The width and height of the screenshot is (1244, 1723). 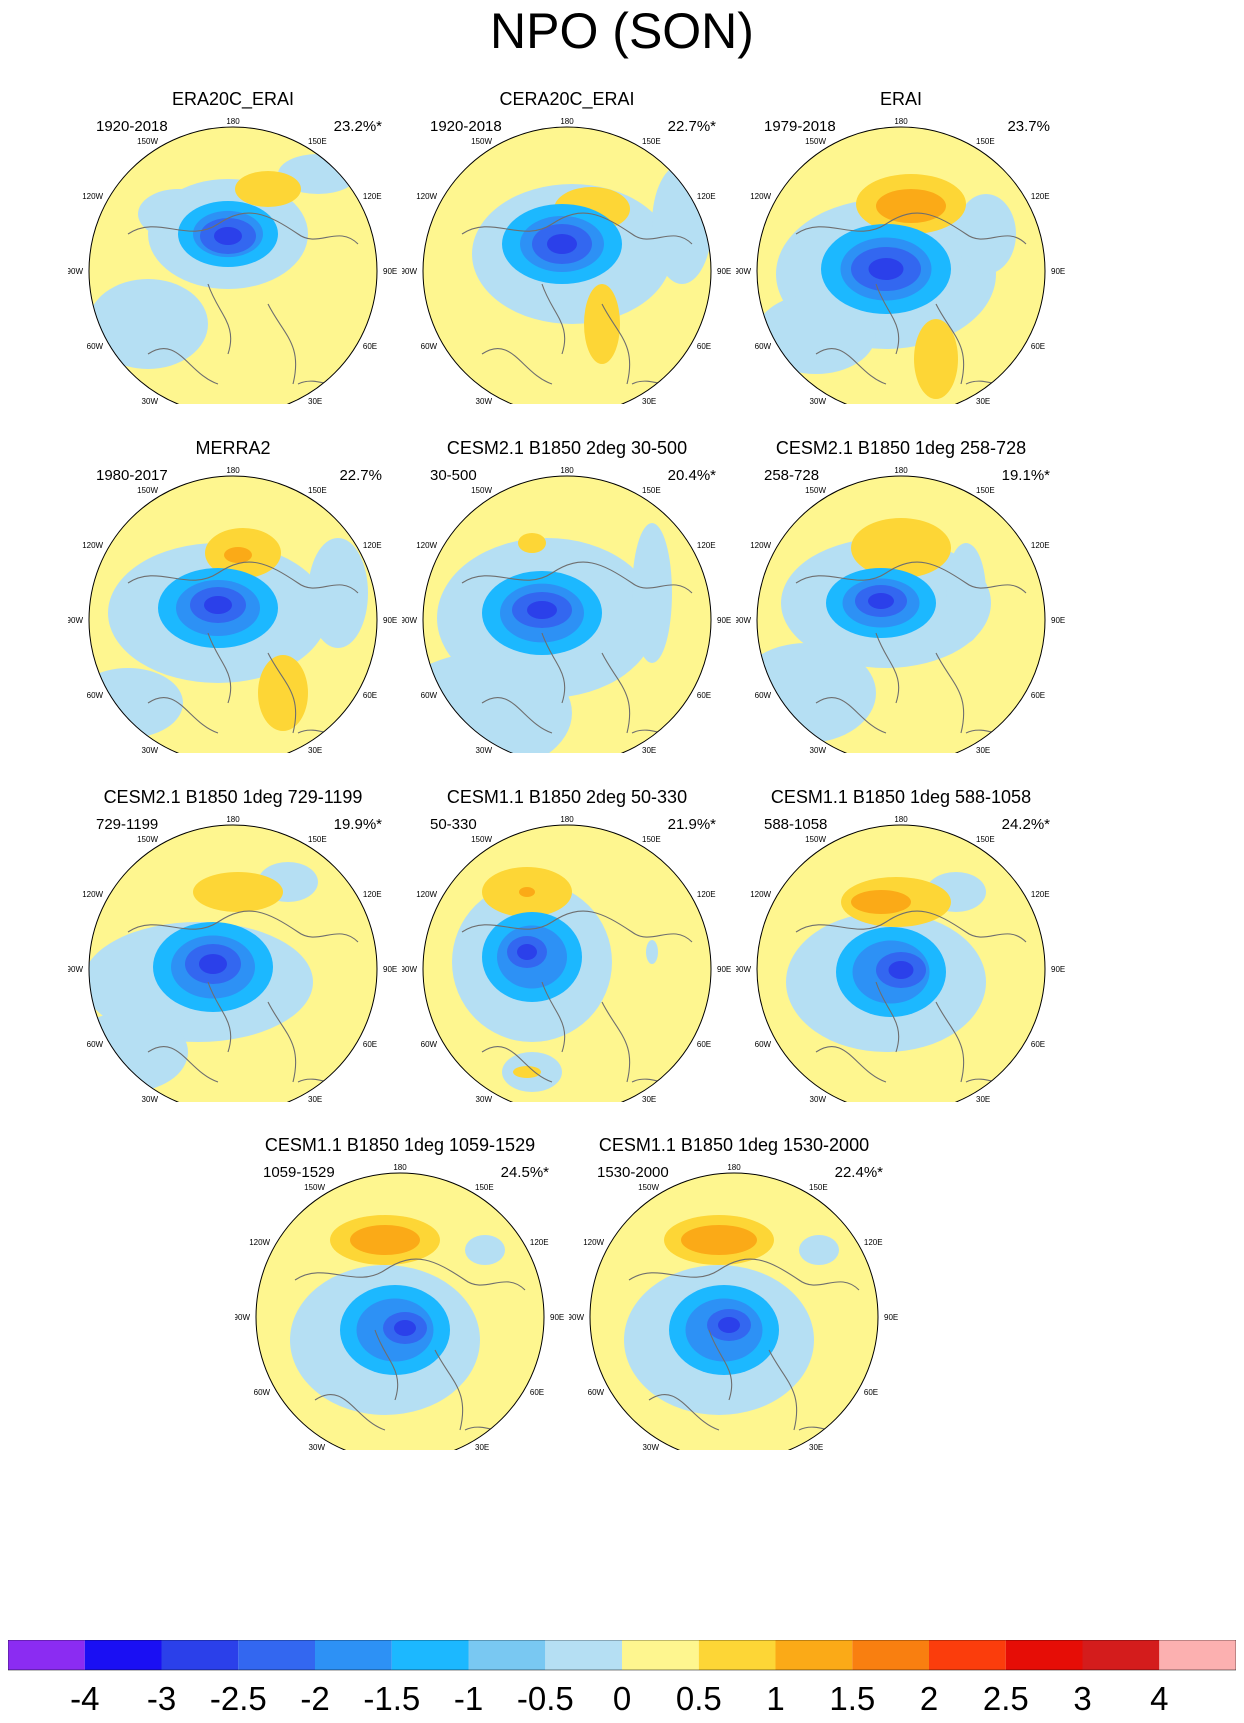 I want to click on panel-period: 258-728, so click(x=792, y=475).